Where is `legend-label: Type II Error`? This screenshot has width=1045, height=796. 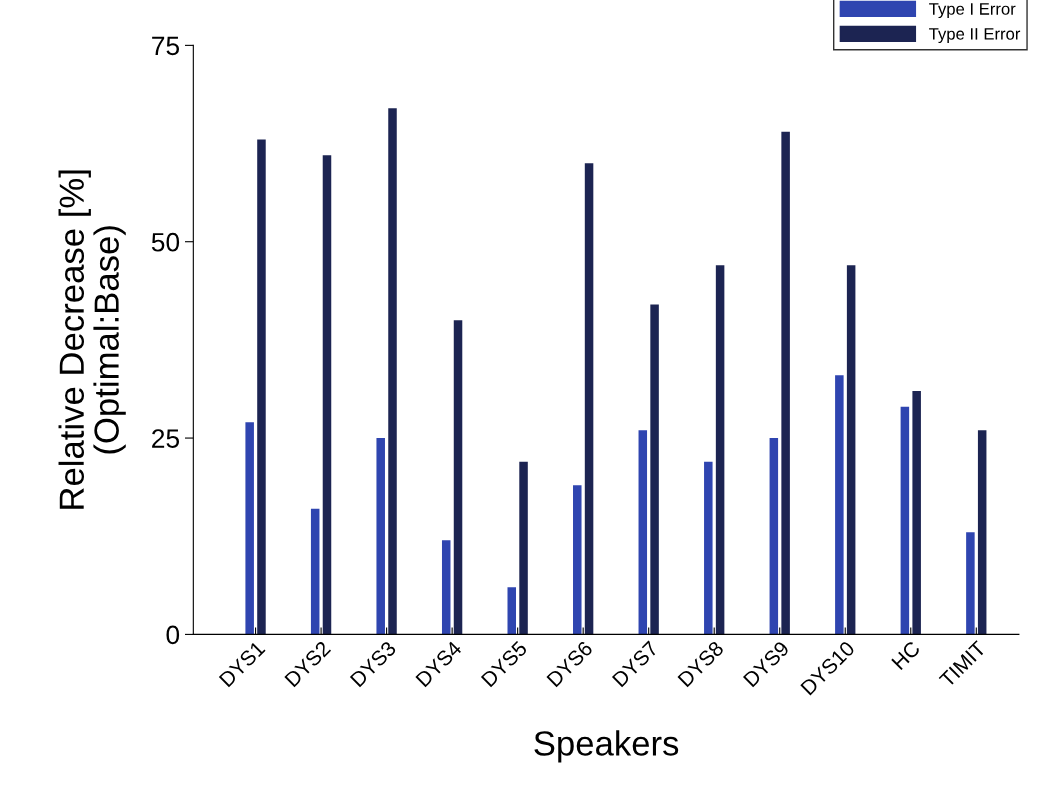
legend-label: Type II Error is located at coordinates (975, 36).